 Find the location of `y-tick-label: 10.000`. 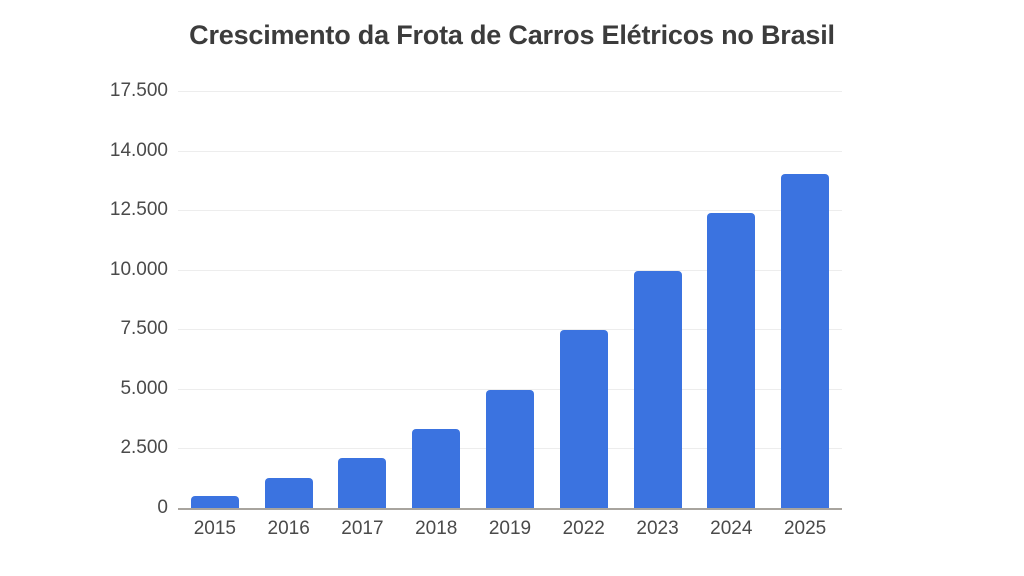

y-tick-label: 10.000 is located at coordinates (138, 269).